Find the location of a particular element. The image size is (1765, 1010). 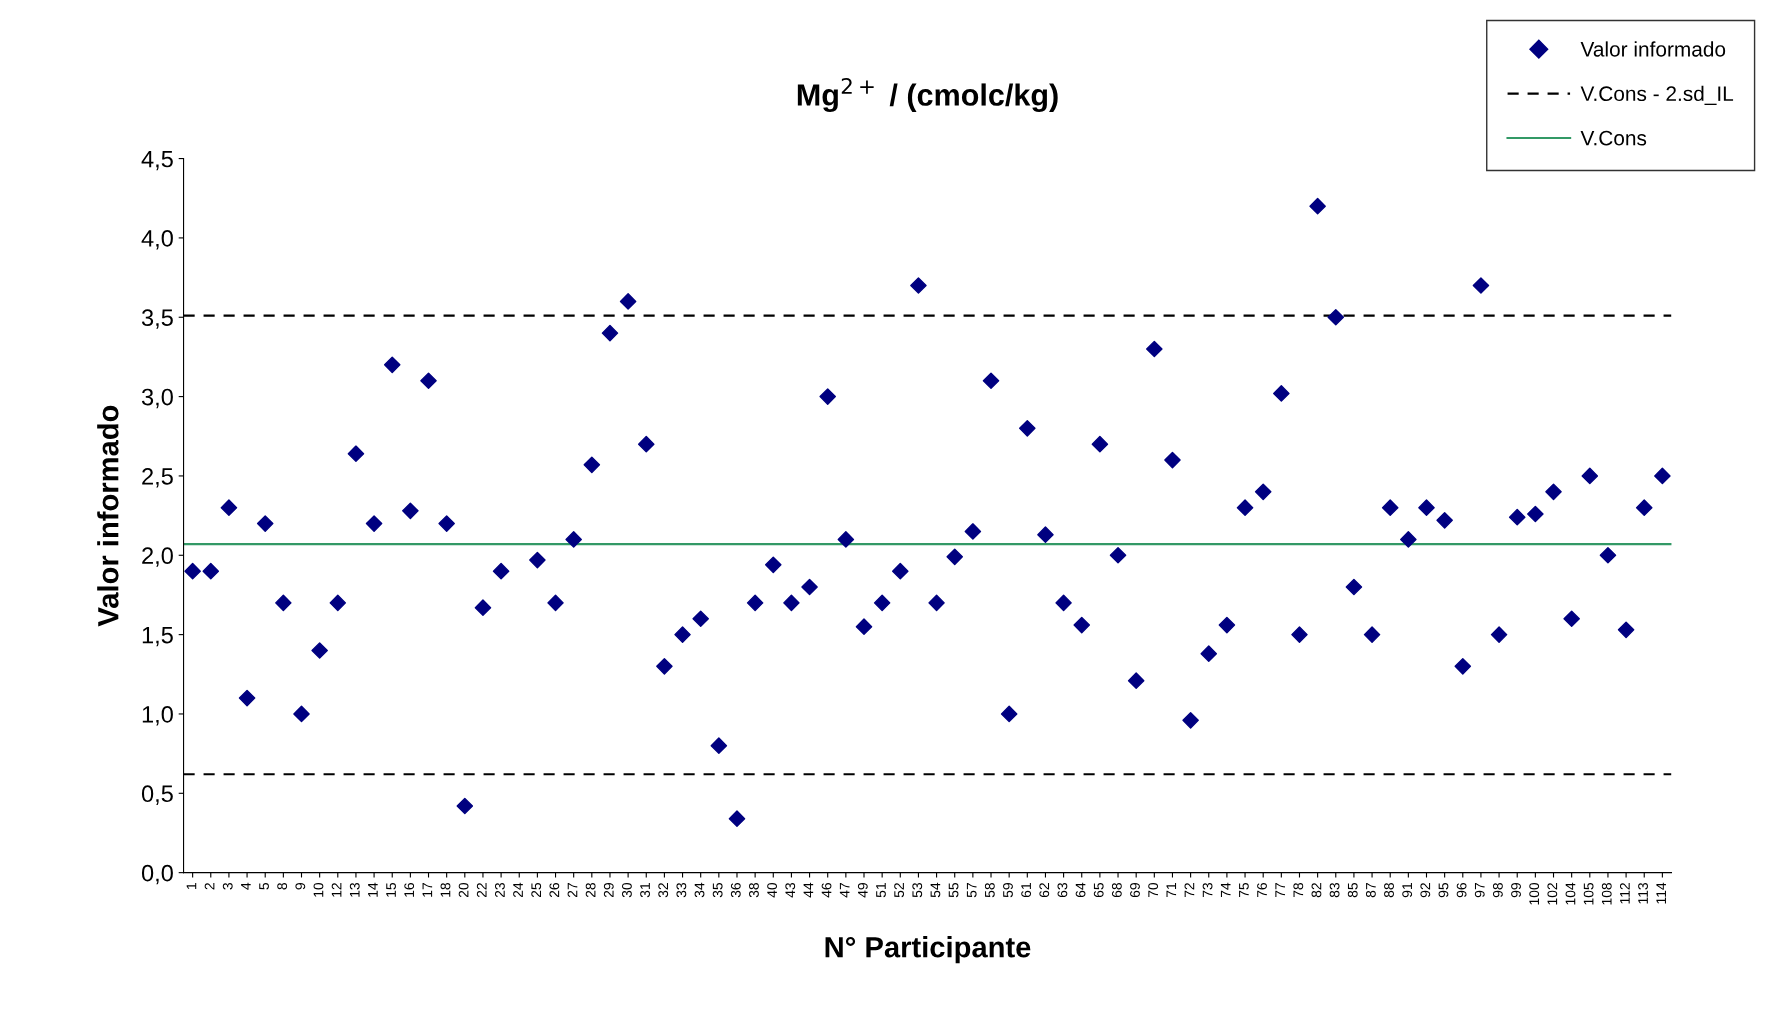

y-tick-label: 3,0 is located at coordinates (157, 398).